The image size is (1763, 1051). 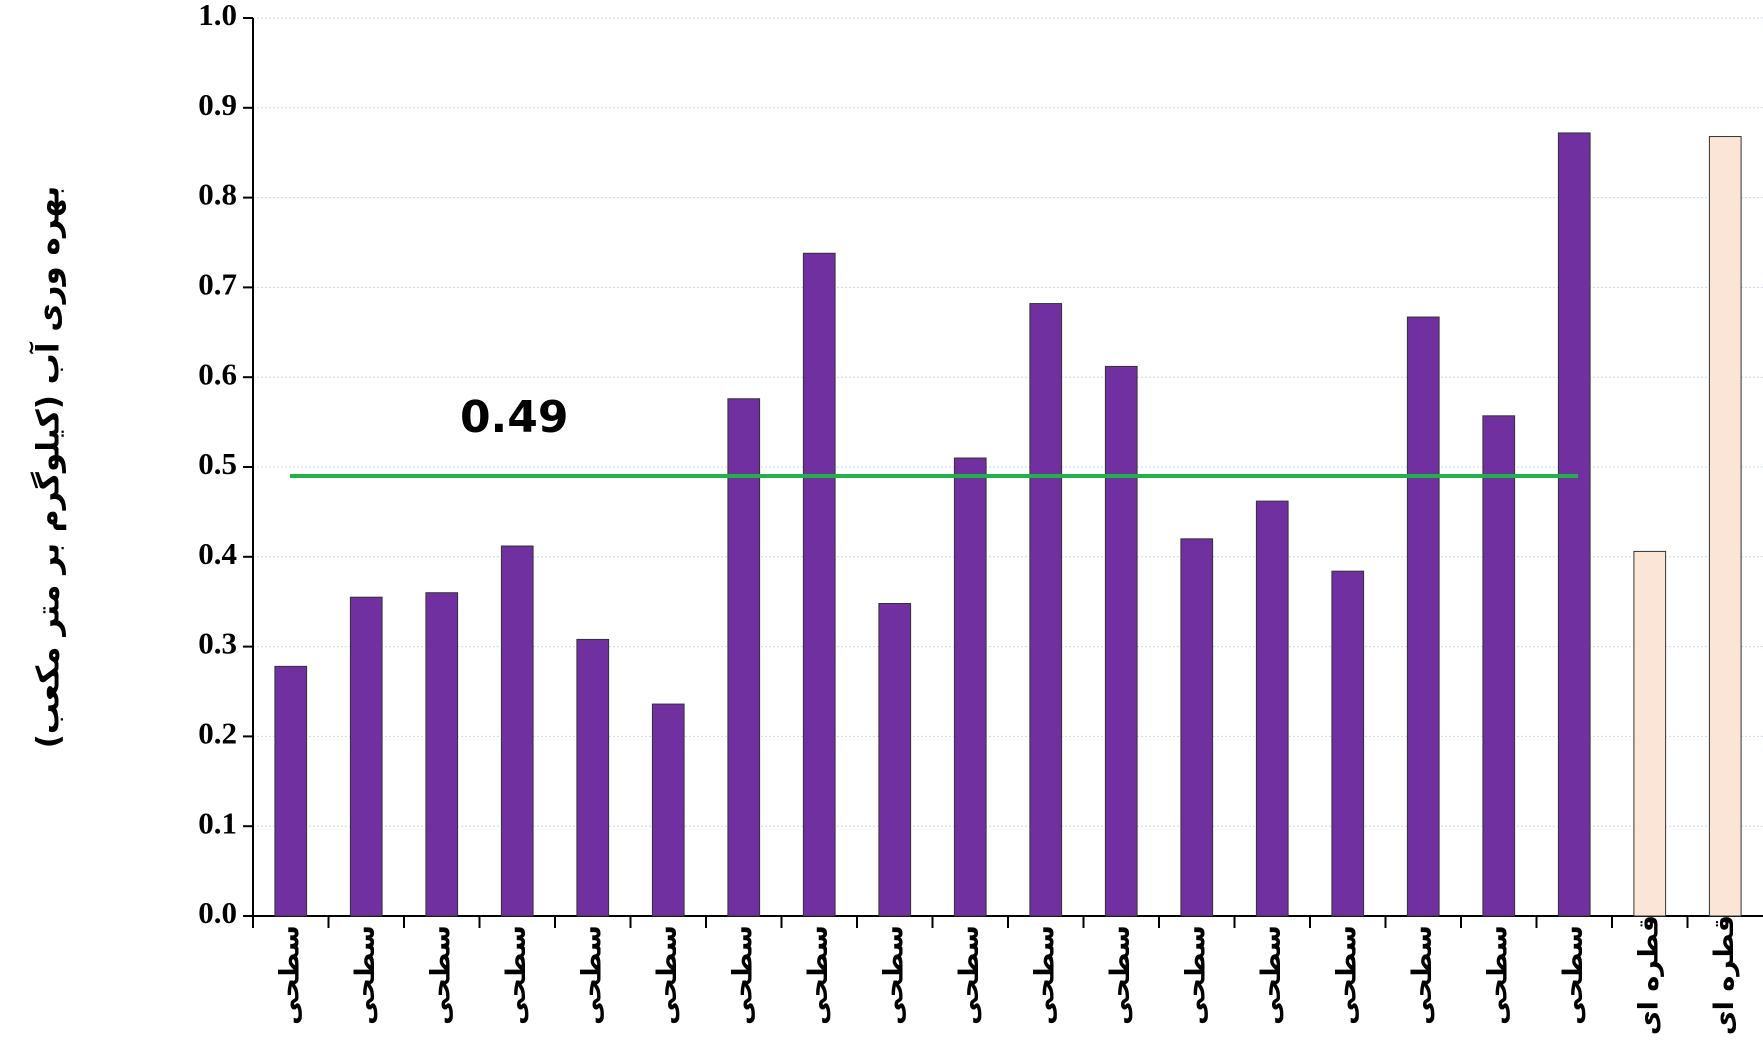 I want to click on y-tick-label: 0.1, so click(x=217, y=822).